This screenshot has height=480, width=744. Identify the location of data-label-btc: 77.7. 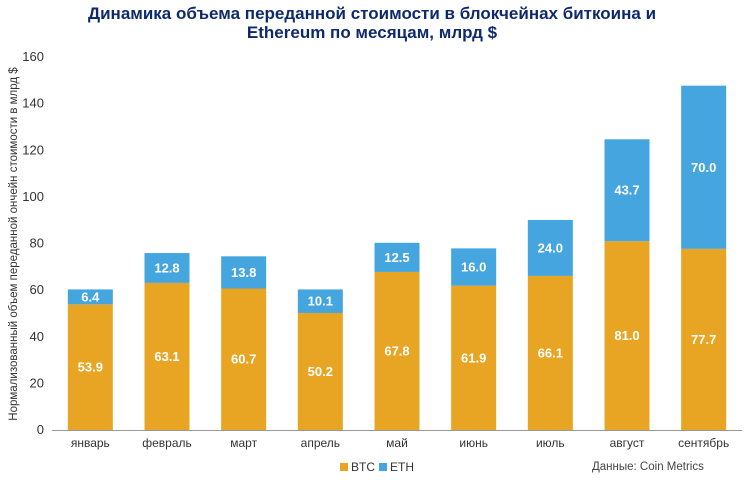
(703, 339).